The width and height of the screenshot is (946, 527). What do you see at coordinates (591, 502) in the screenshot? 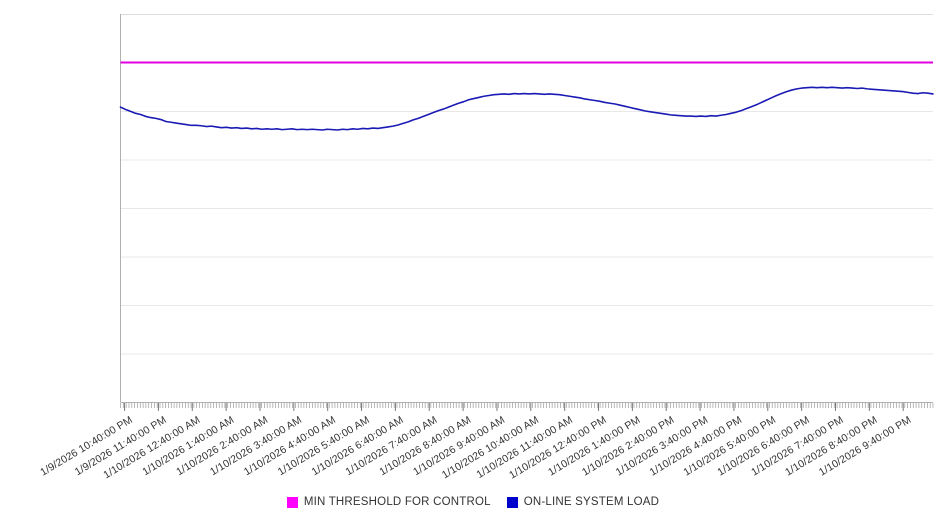
I see `legend-item-label: ON-LINE SYSTEM LOAD` at bounding box center [591, 502].